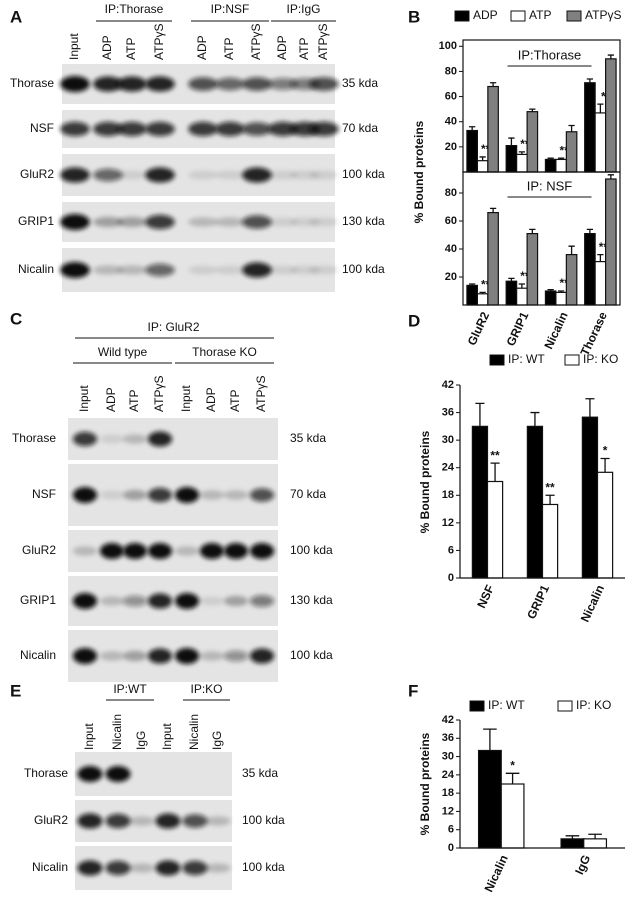 The image size is (642, 900). Describe the element at coordinates (419, 171) in the screenshot. I see `y-axis-label: % Bound proteins` at that location.